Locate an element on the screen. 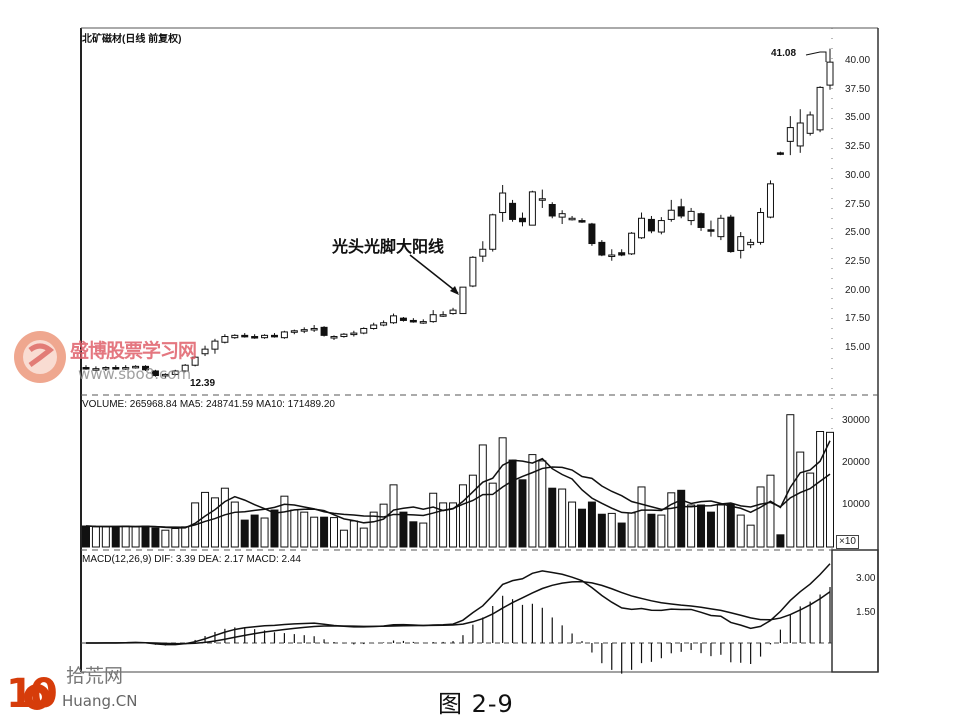 Image resolution: width=963 pixels, height=721 pixels. volume-layer is located at coordinates (458, 481).